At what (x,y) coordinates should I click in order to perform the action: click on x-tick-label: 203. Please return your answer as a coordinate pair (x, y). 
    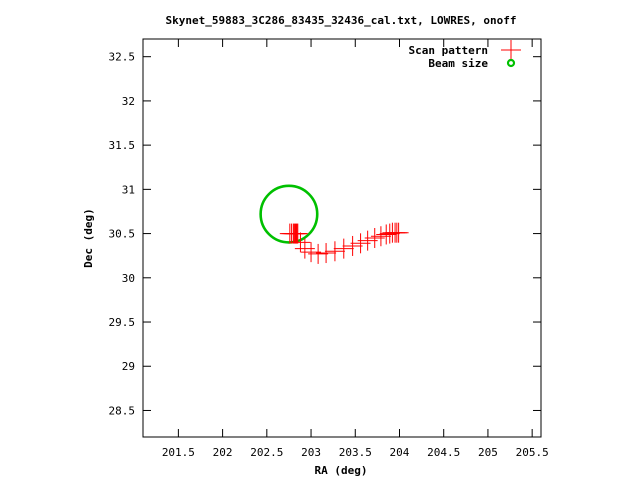
    Looking at the image, I should click on (311, 452).